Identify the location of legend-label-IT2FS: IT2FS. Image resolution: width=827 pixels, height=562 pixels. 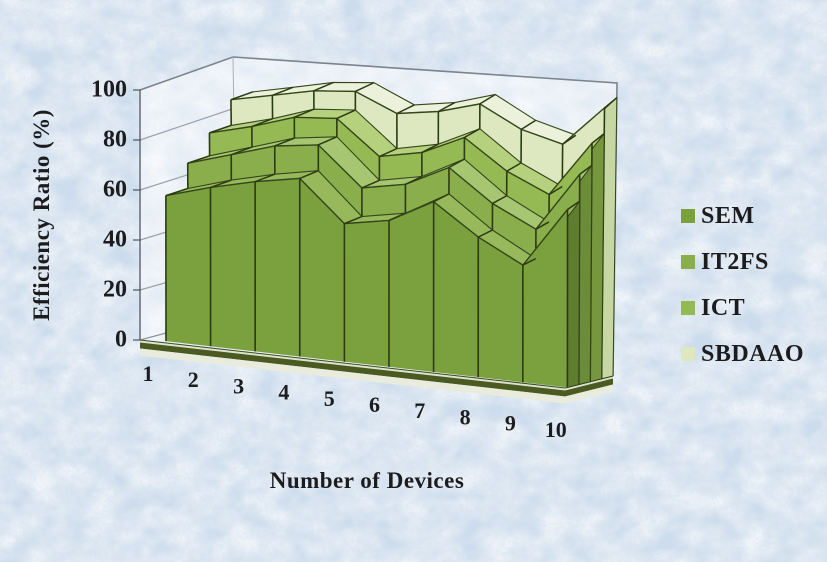
(735, 261).